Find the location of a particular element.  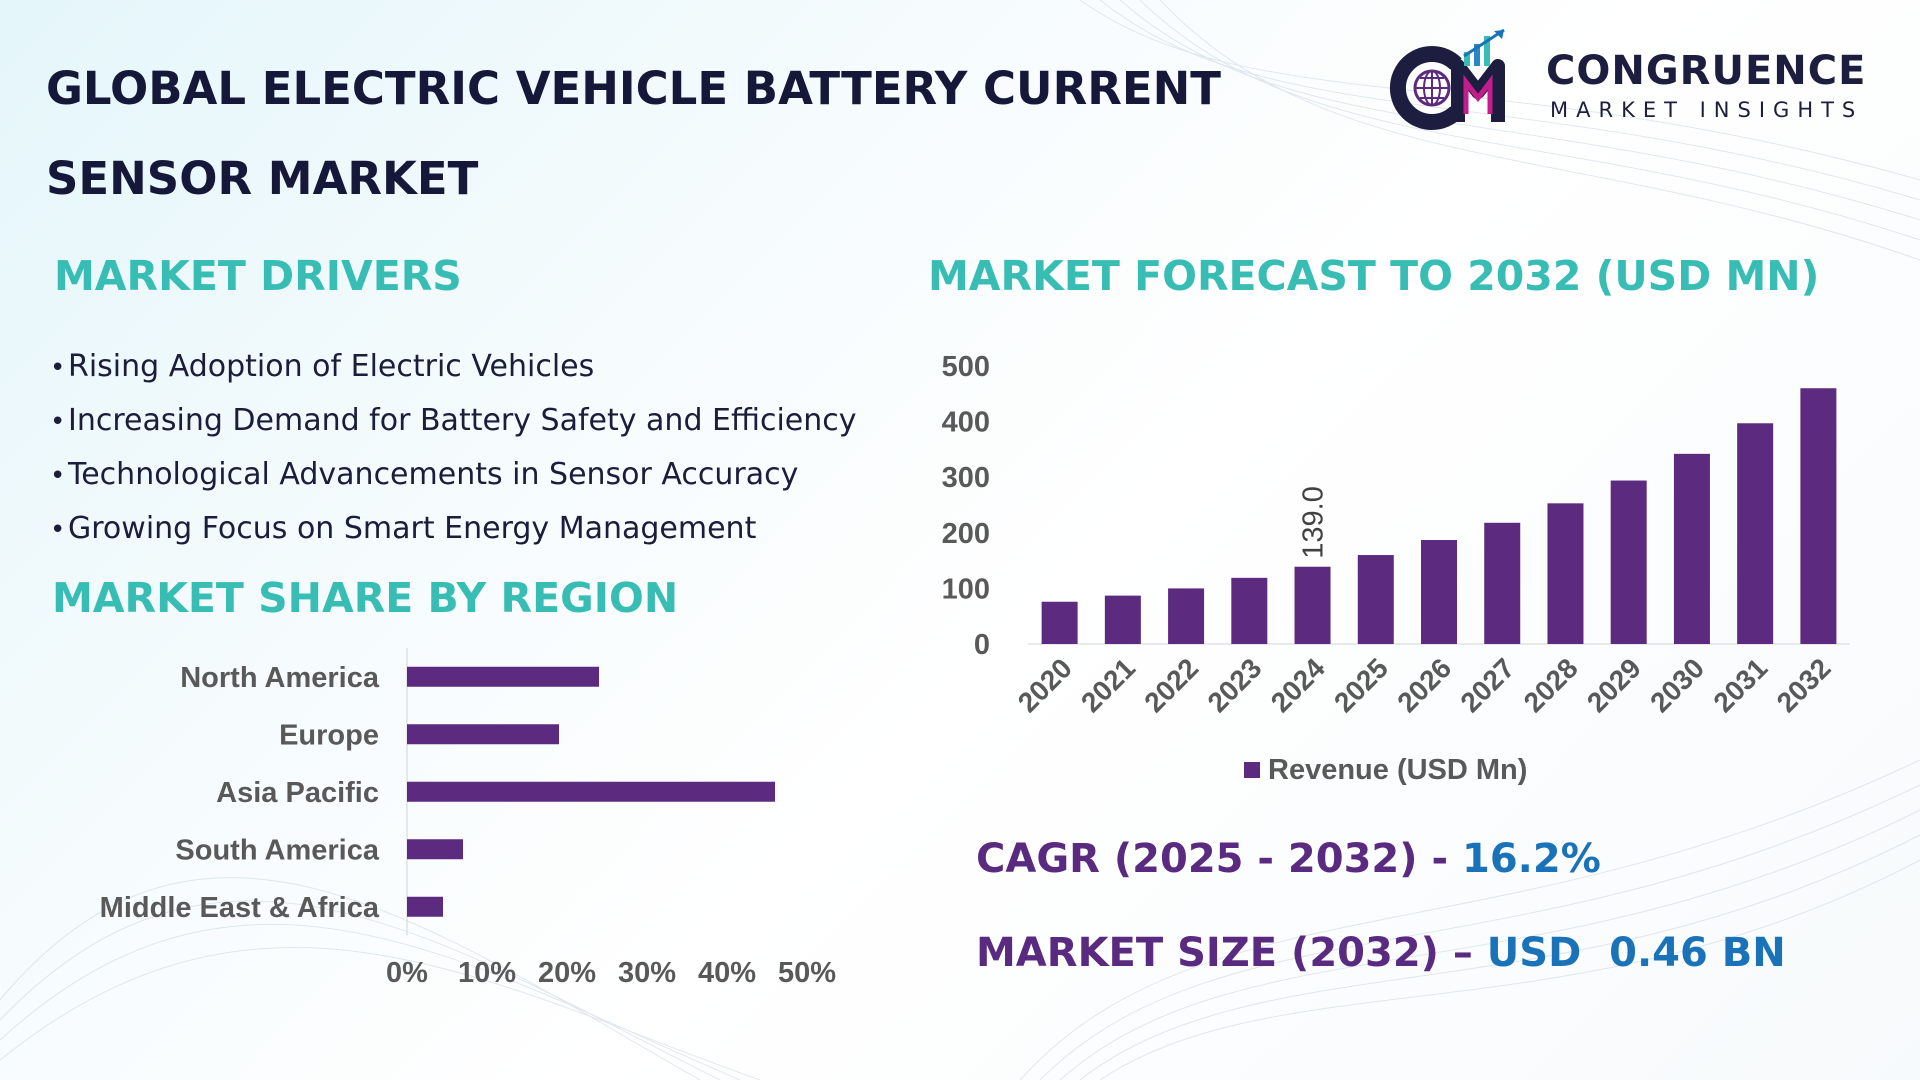

logo-name: CONGRUENCE is located at coordinates (1706, 71).